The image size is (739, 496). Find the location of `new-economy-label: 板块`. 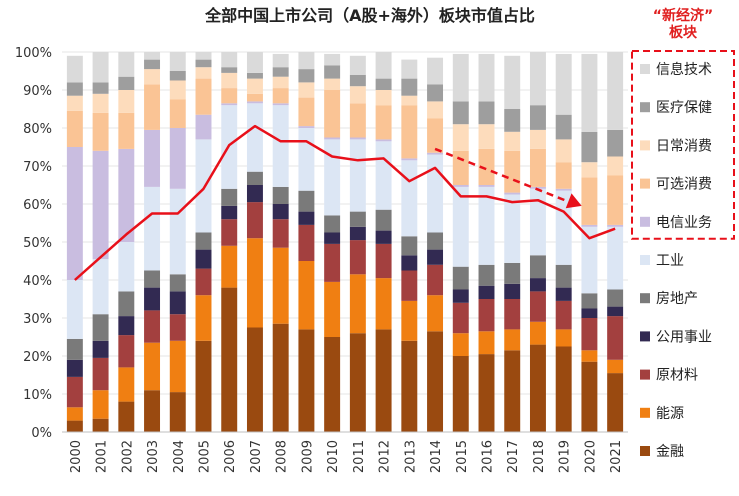

new-economy-label: 板块 is located at coordinates (683, 32).